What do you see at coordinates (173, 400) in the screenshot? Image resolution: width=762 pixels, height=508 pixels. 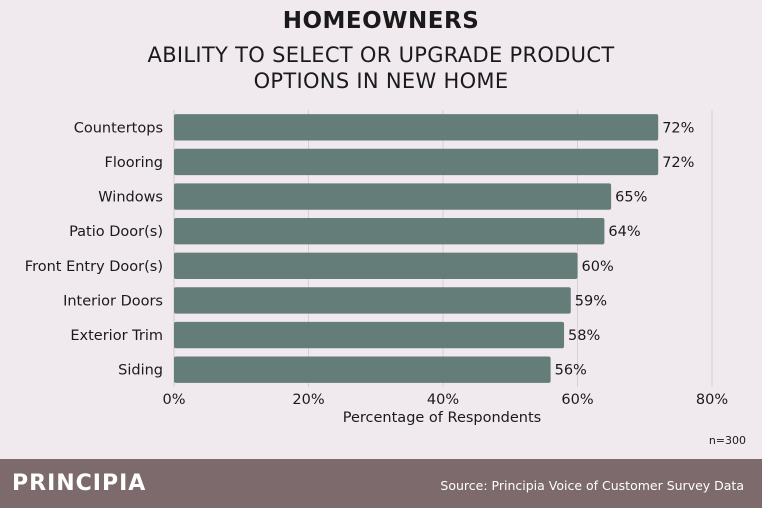 I see `x-tick-label-0: 0%` at bounding box center [173, 400].